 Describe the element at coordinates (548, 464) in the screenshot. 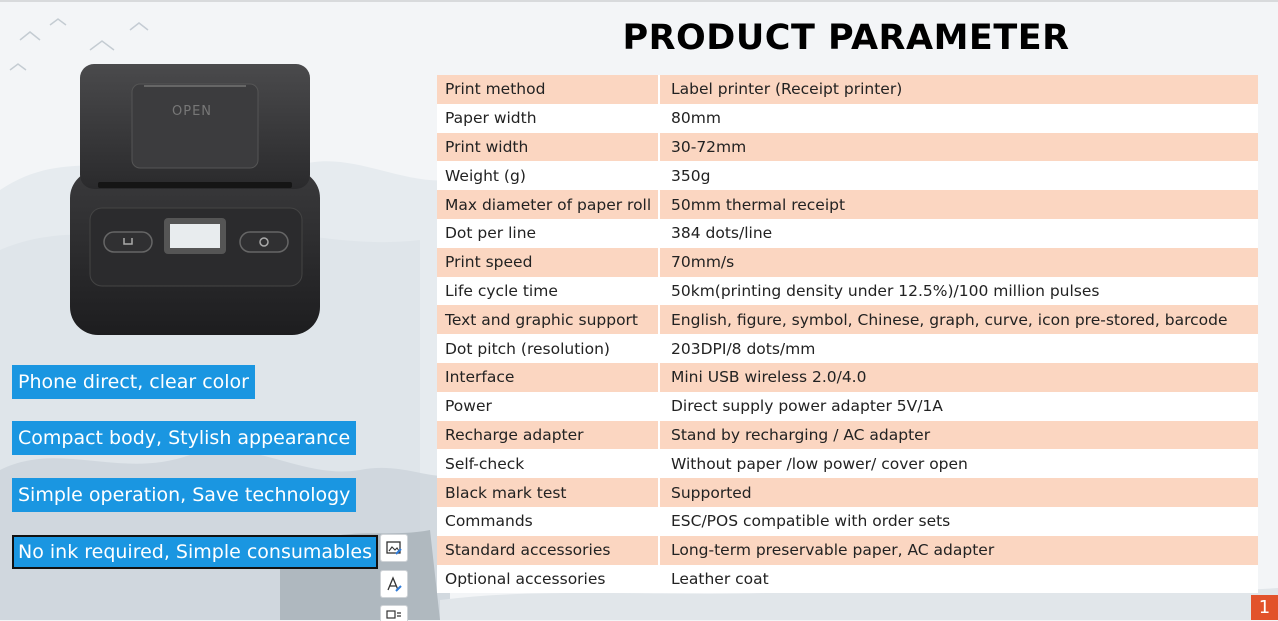

I see `parameter-name: Self-check` at that location.